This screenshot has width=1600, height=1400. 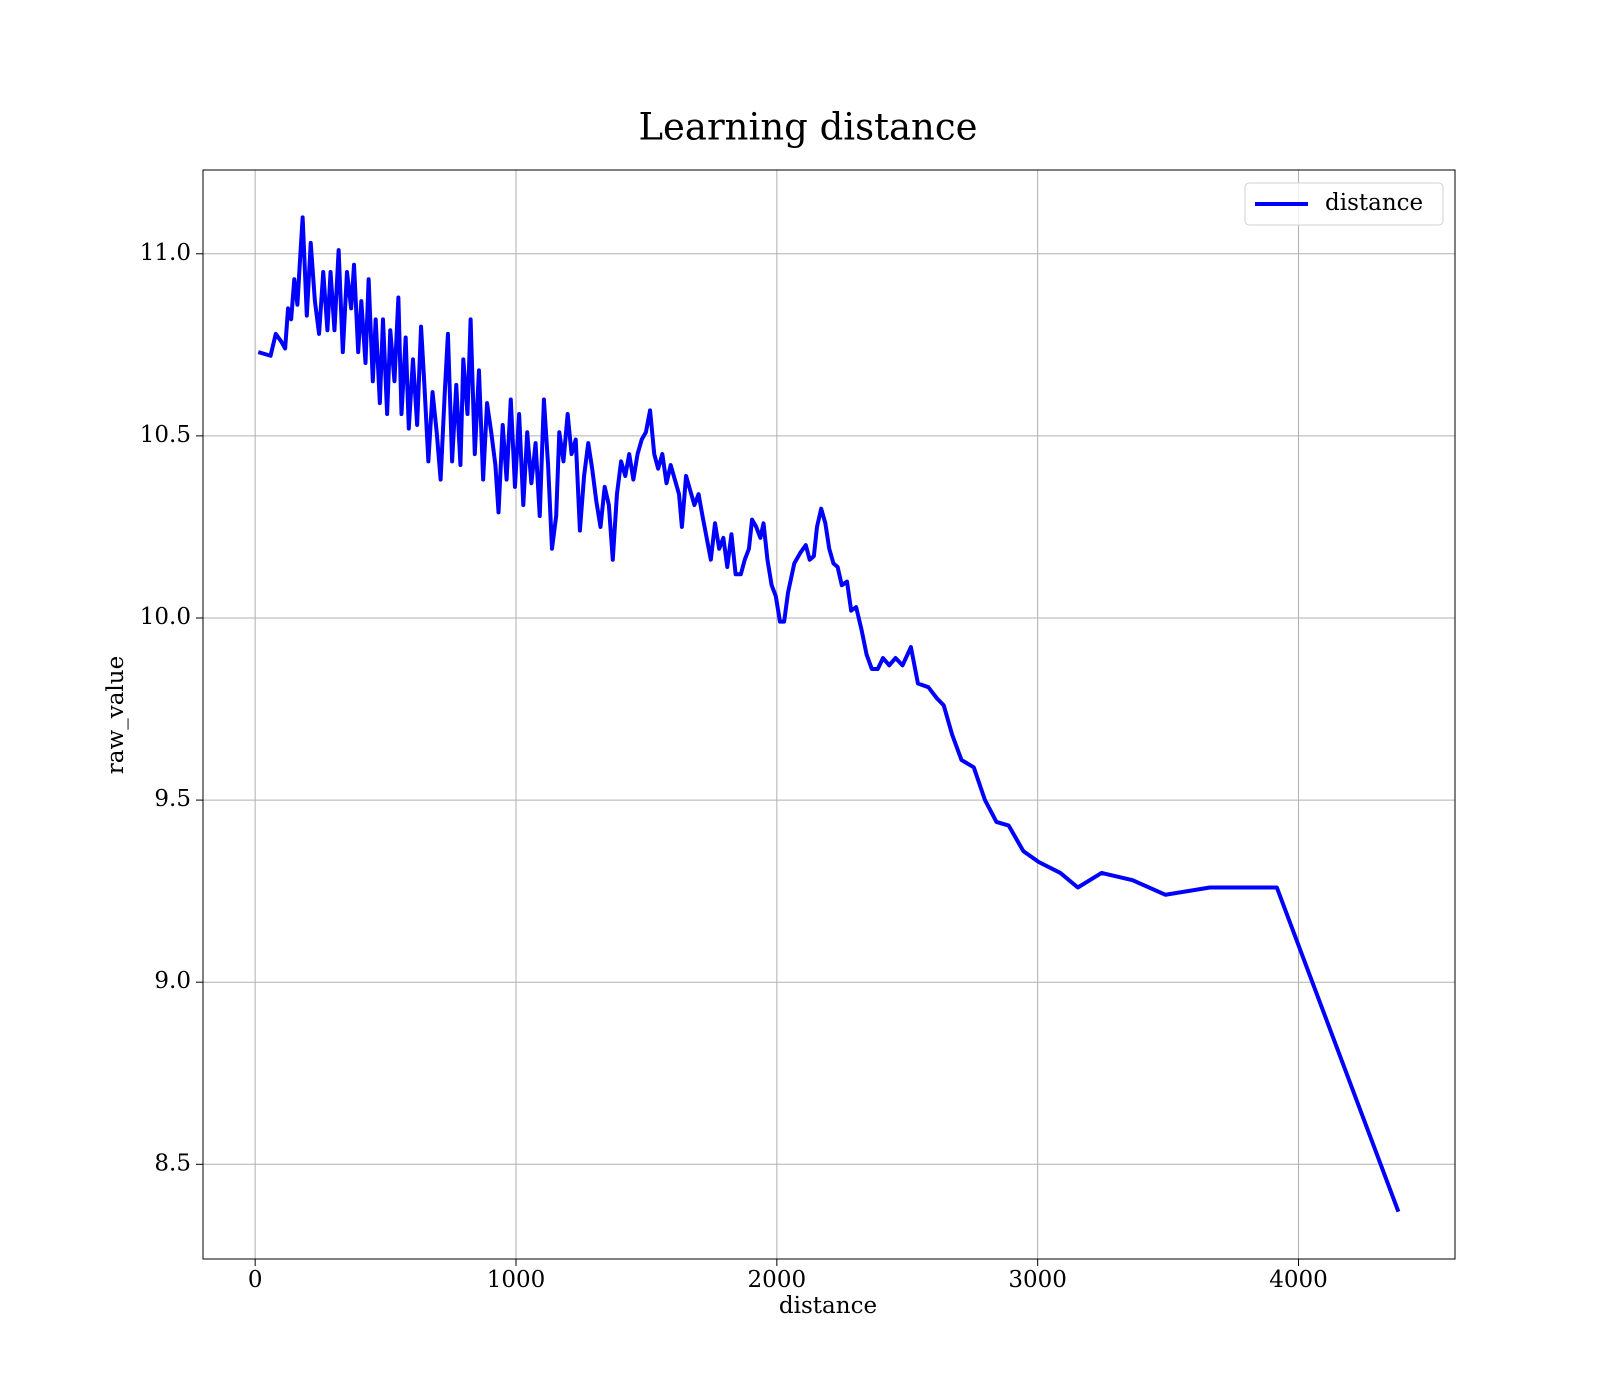 I want to click on legend-box, so click(x=1344, y=204).